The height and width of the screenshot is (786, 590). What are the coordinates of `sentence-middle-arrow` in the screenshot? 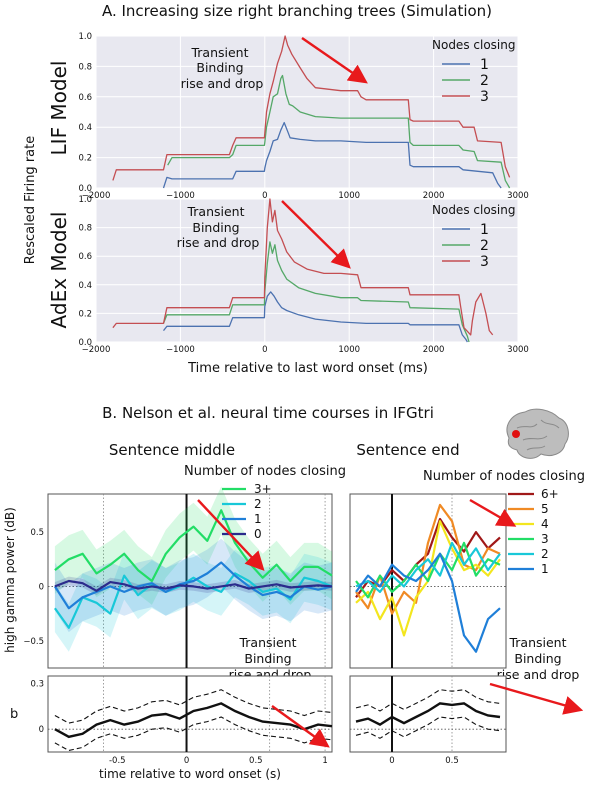 It's located at (231, 535).